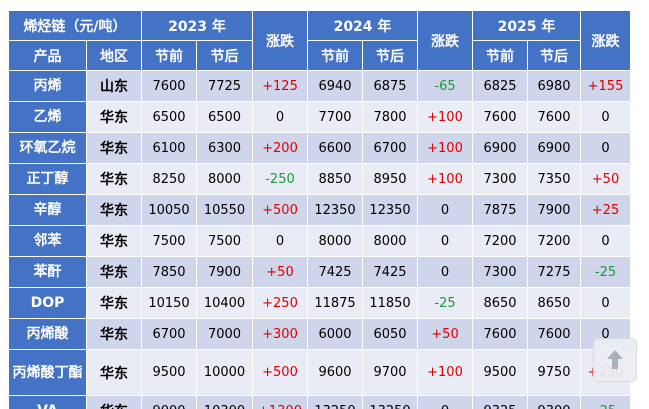 This screenshot has width=649, height=409. Describe the element at coordinates (319, 272) in the screenshot. I see `table-row: 苯酐 华东 7850 7900 +50 7425 7425 0 7300 7275 -25` at that location.